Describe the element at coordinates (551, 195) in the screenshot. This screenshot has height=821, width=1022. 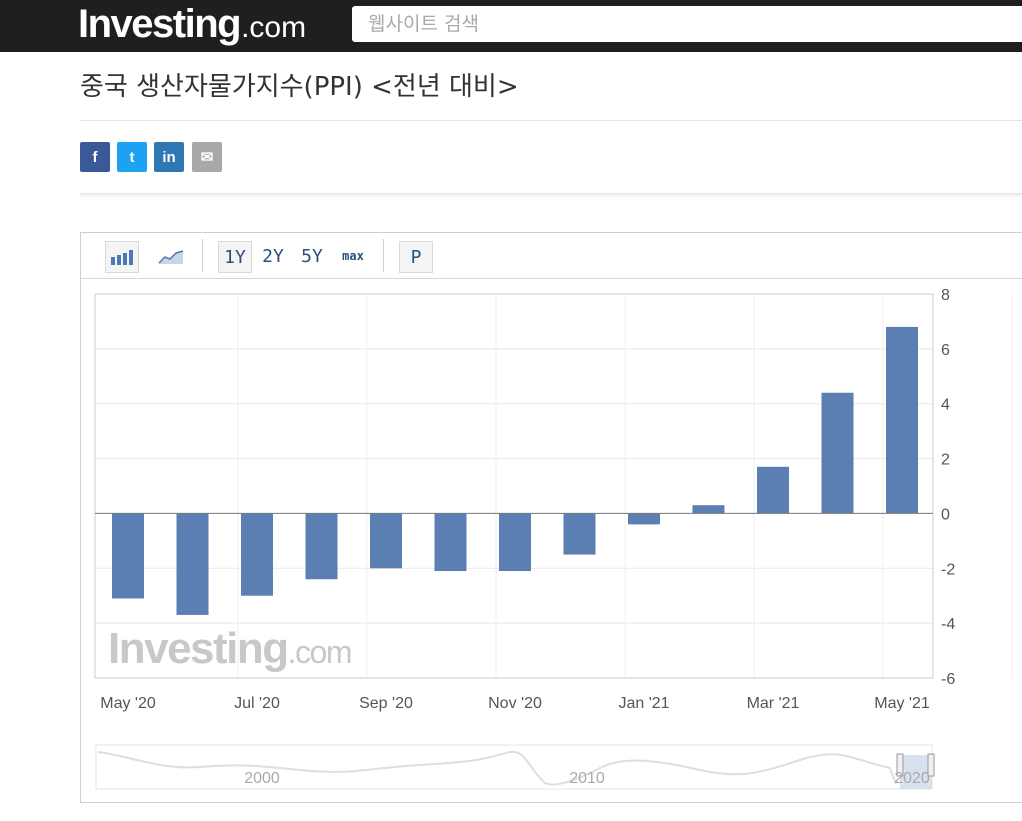
I see `divider-shadow` at that location.